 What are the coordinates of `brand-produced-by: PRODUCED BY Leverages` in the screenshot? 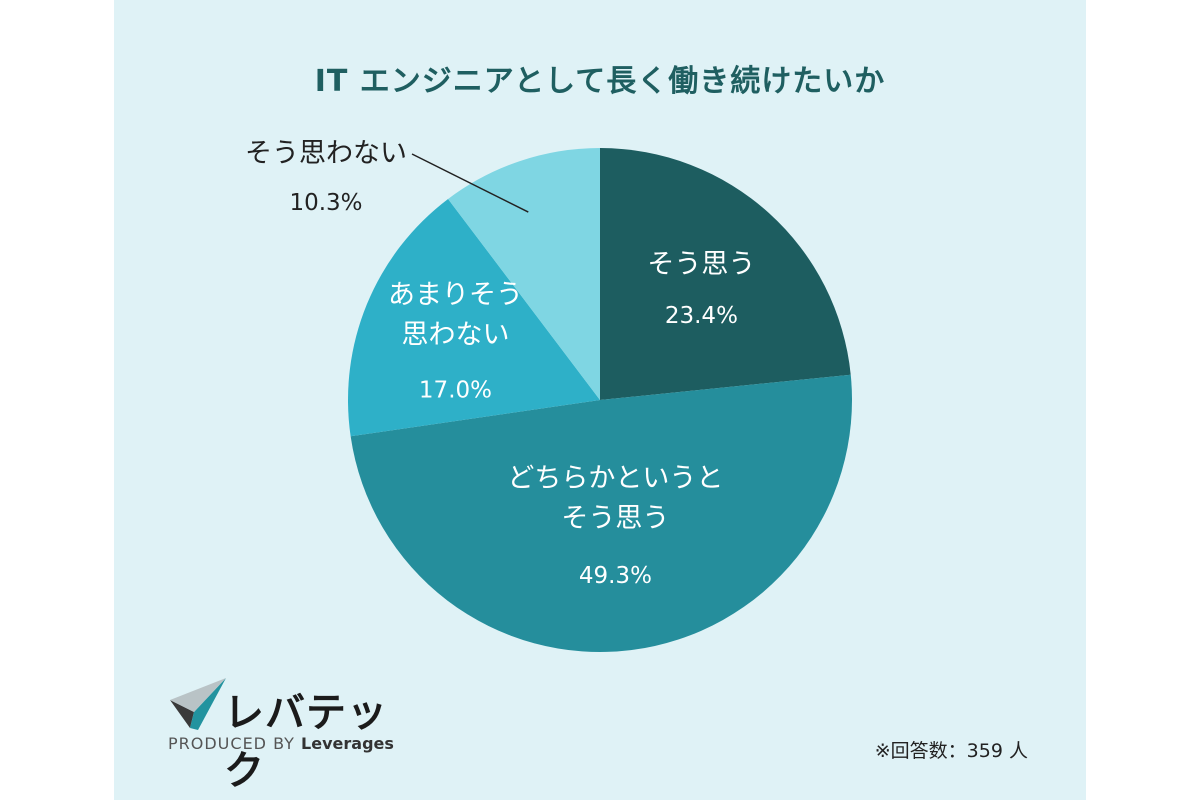 It's located at (281, 743).